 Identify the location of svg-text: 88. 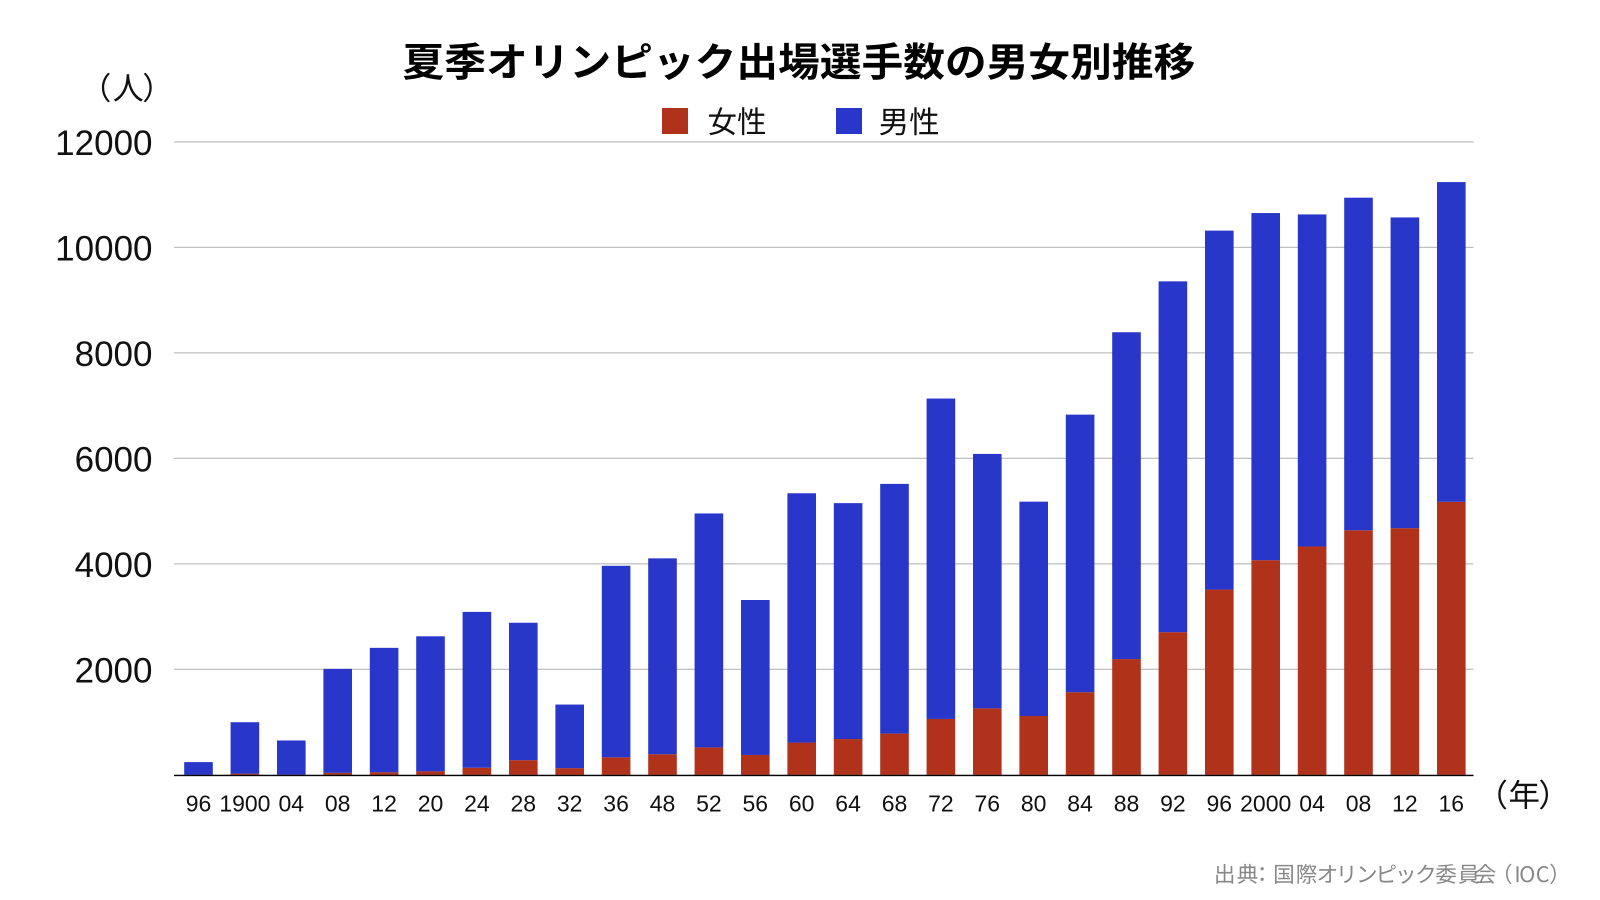
(1127, 803).